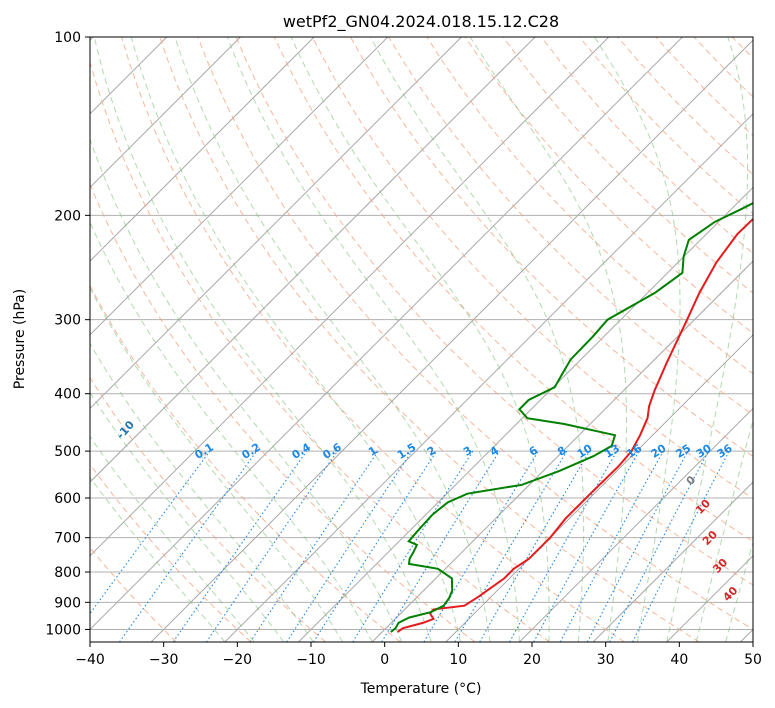 Image resolution: width=775 pixels, height=708 pixels. What do you see at coordinates (63, 630) in the screenshot?
I see `y-tick-label: 1000` at bounding box center [63, 630].